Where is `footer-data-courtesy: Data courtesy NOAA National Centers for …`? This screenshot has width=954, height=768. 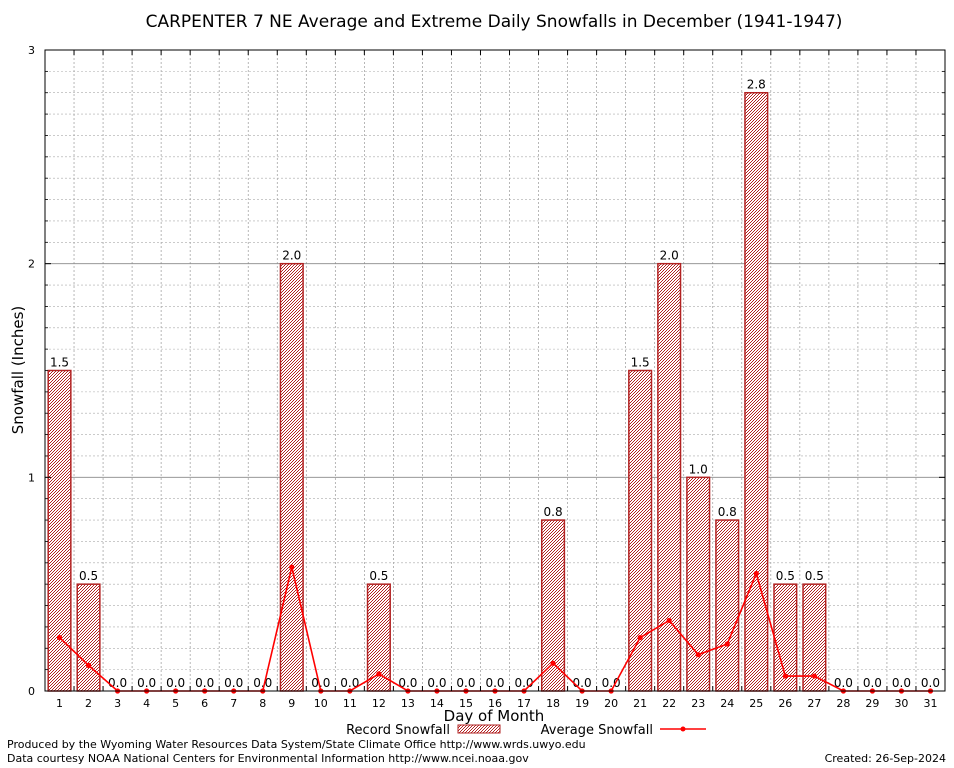
footer-data-courtesy: Data courtesy NOAA National Centers for … is located at coordinates (268, 758).